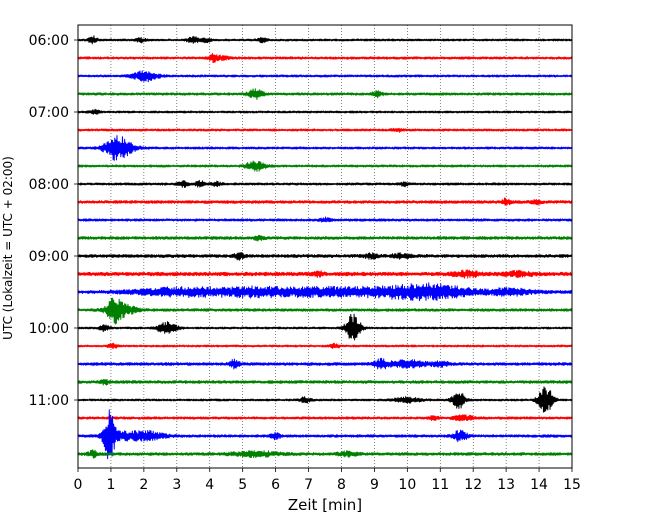 This screenshot has height=520, width=650. I want to click on y-tick-label: 07:00, so click(49, 113).